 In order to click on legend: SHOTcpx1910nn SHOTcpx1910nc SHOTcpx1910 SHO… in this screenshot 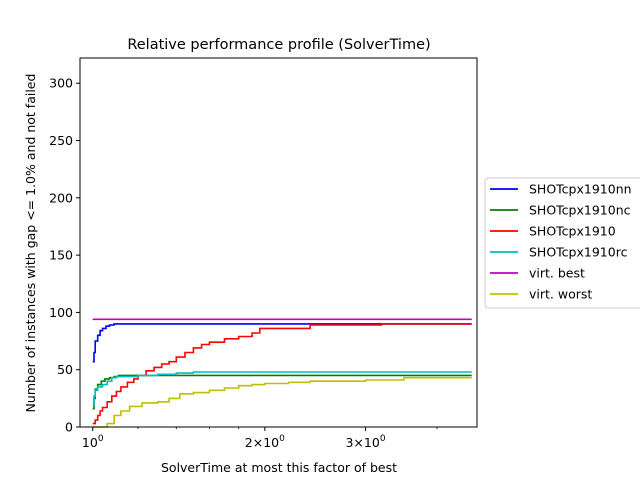, I will do `click(562, 243)`.